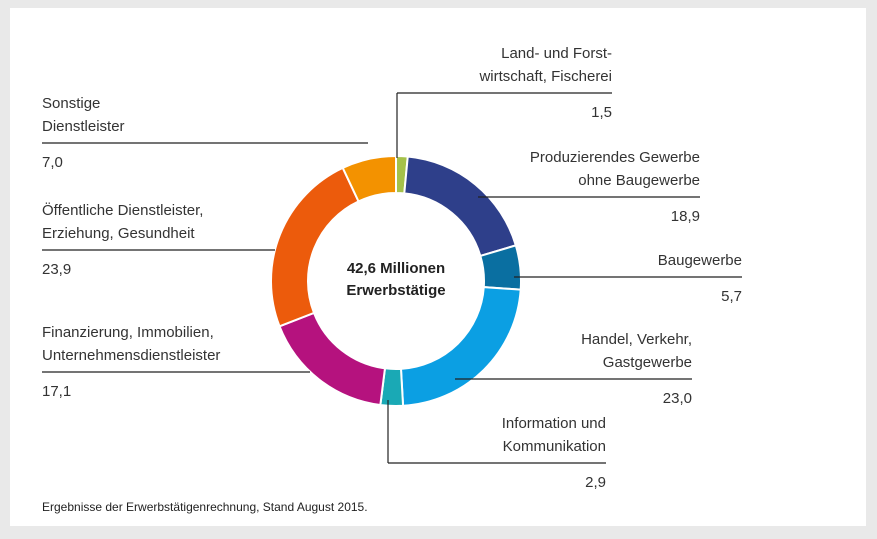 The height and width of the screenshot is (539, 877). I want to click on value-label: 2,9, so click(595, 482).